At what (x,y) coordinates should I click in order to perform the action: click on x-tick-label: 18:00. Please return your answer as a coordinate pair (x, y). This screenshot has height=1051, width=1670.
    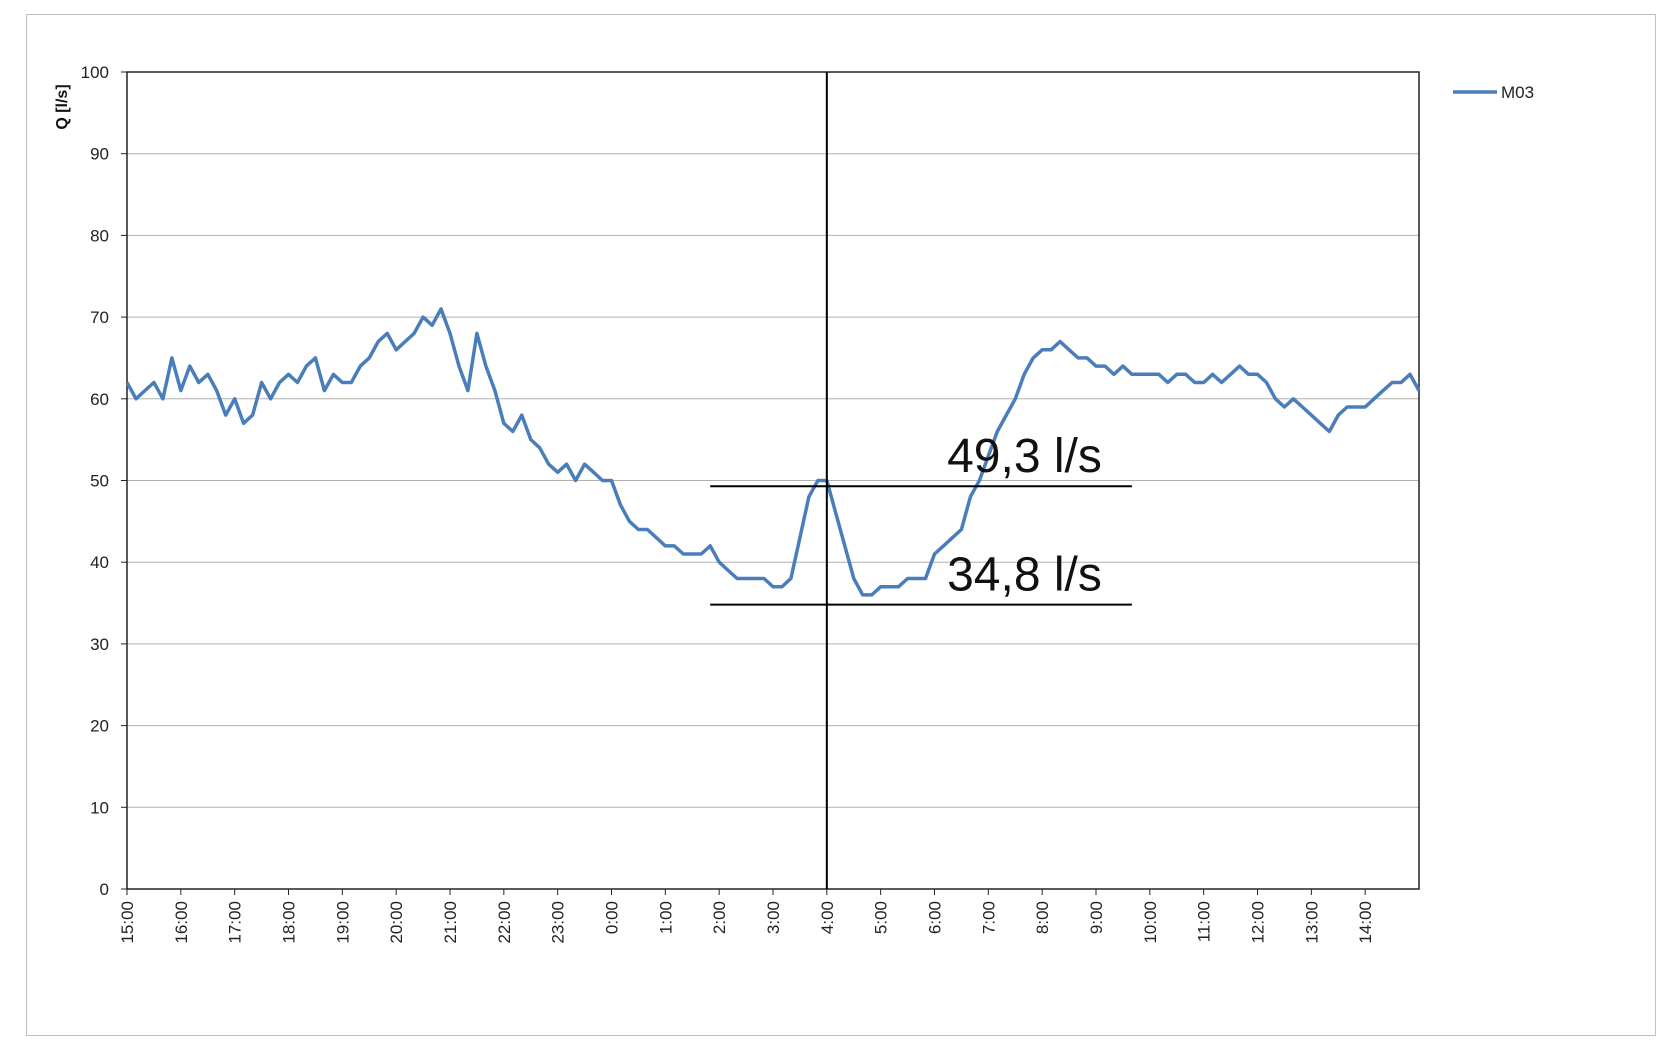
    Looking at the image, I should click on (289, 922).